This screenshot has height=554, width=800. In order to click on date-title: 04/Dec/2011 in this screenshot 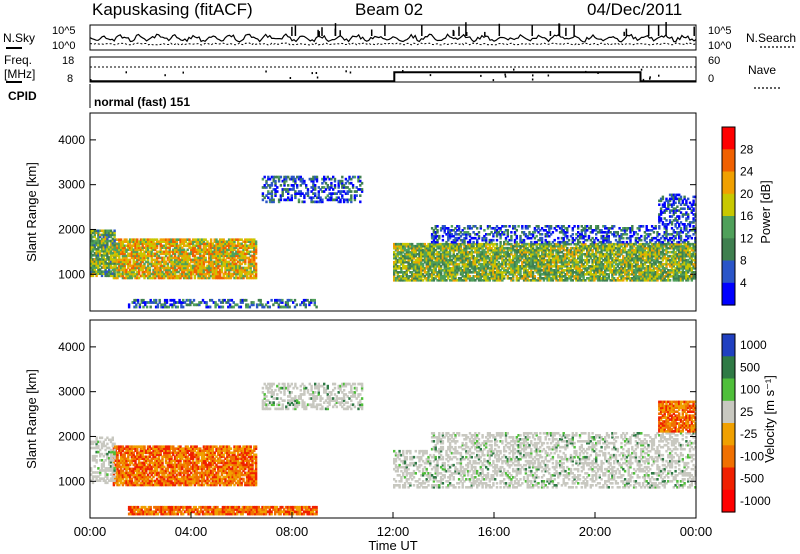, I will do `click(635, 9)`.